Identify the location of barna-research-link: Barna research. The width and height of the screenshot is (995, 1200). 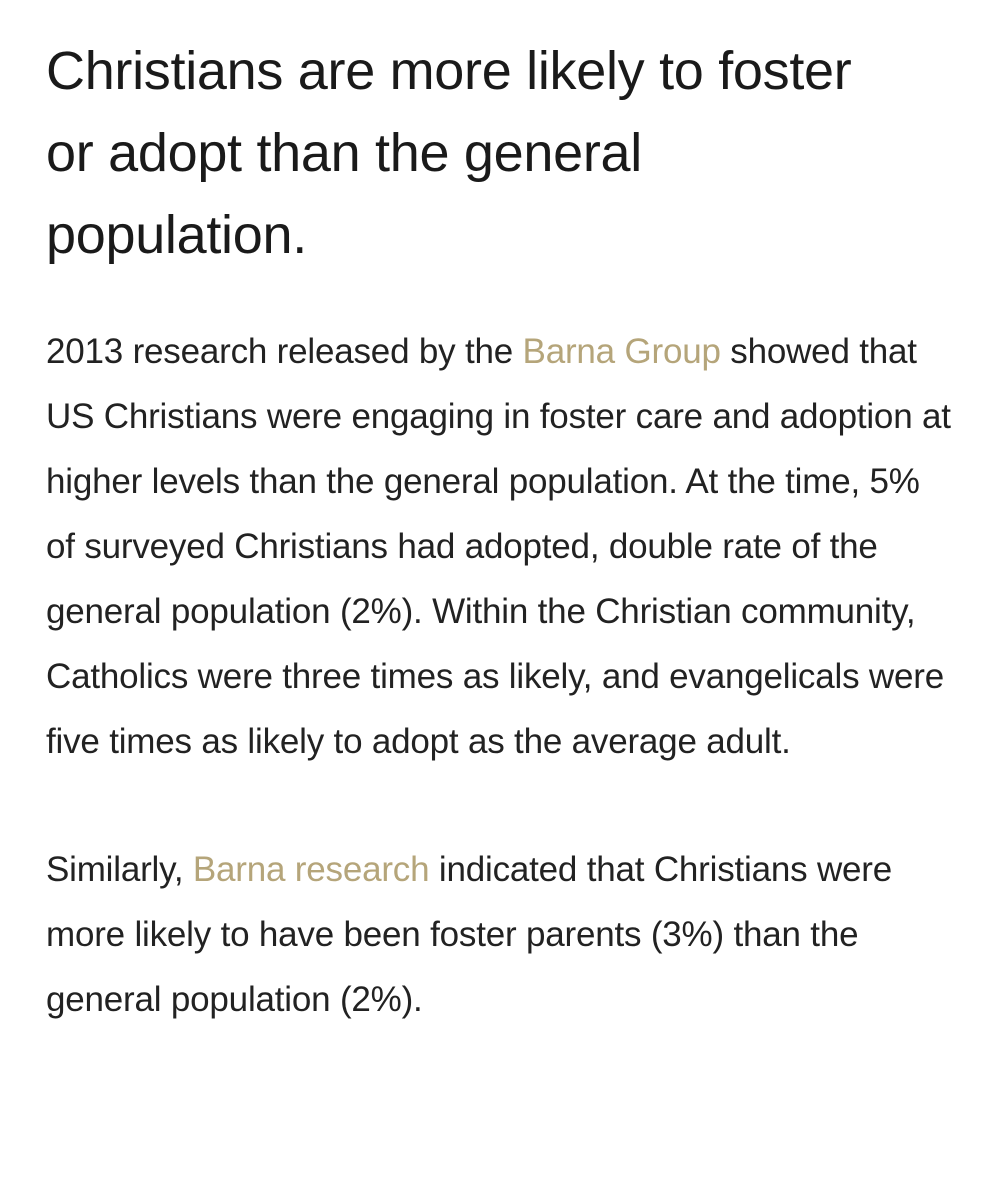
(311, 869).